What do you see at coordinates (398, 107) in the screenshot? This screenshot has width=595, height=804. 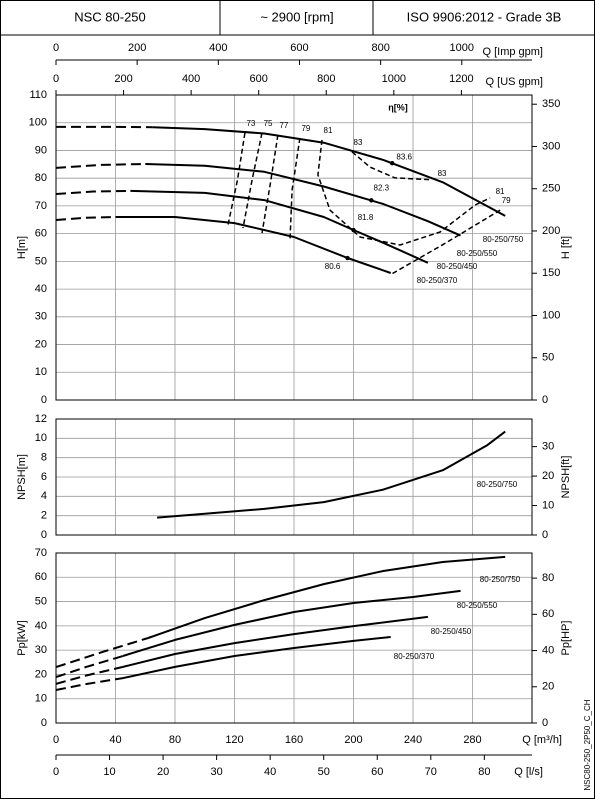 I see `annotation: η[%]` at bounding box center [398, 107].